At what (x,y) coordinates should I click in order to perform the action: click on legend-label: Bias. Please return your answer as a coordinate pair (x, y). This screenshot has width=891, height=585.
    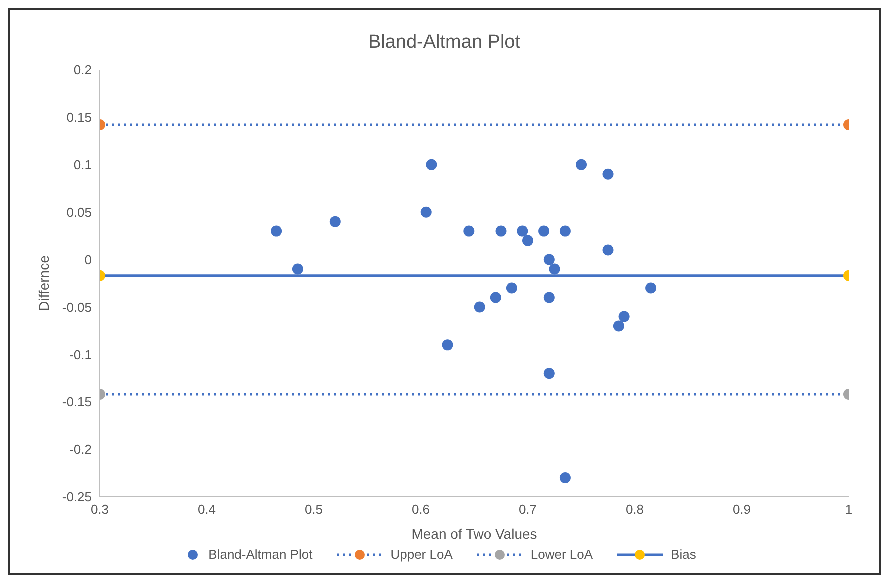
    Looking at the image, I should click on (683, 554).